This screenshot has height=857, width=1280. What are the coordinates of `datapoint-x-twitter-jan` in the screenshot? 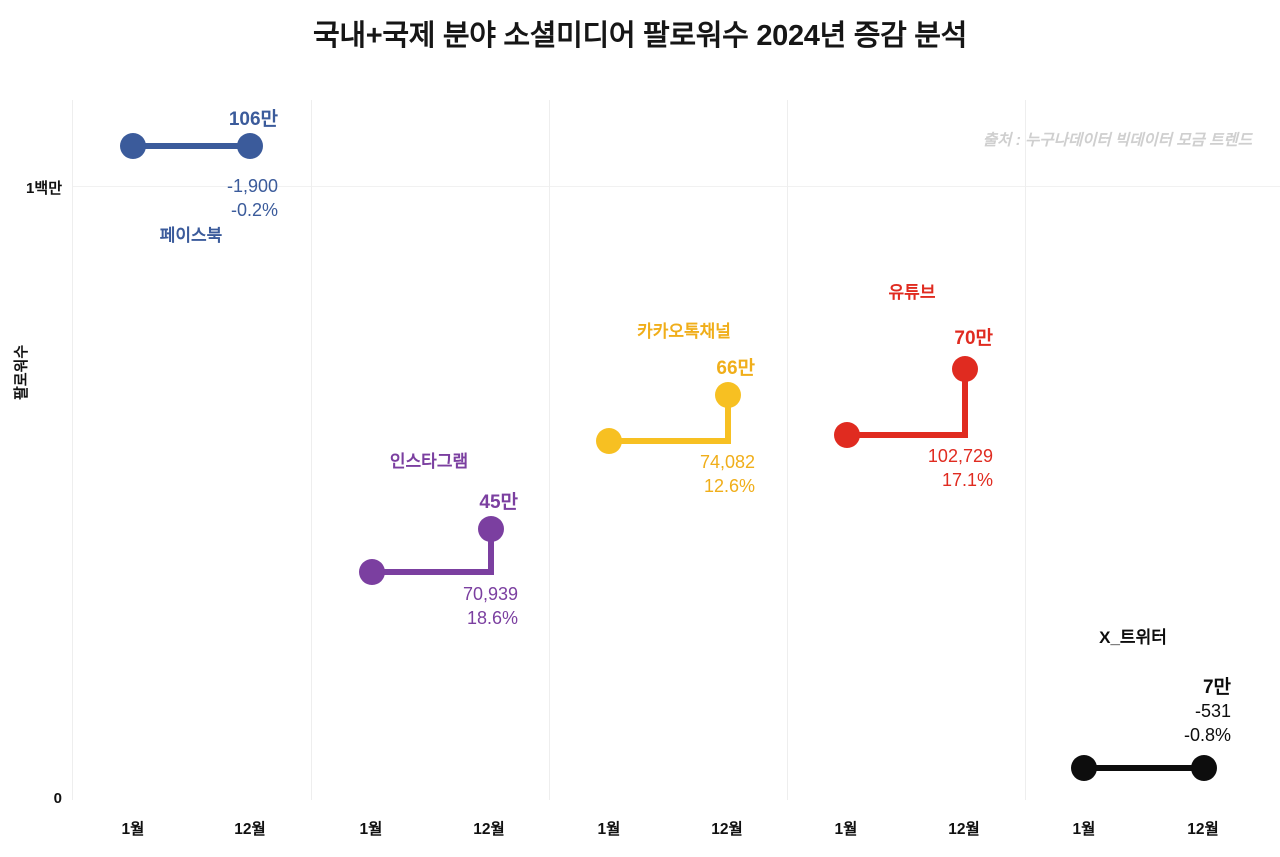 It's located at (1084, 768).